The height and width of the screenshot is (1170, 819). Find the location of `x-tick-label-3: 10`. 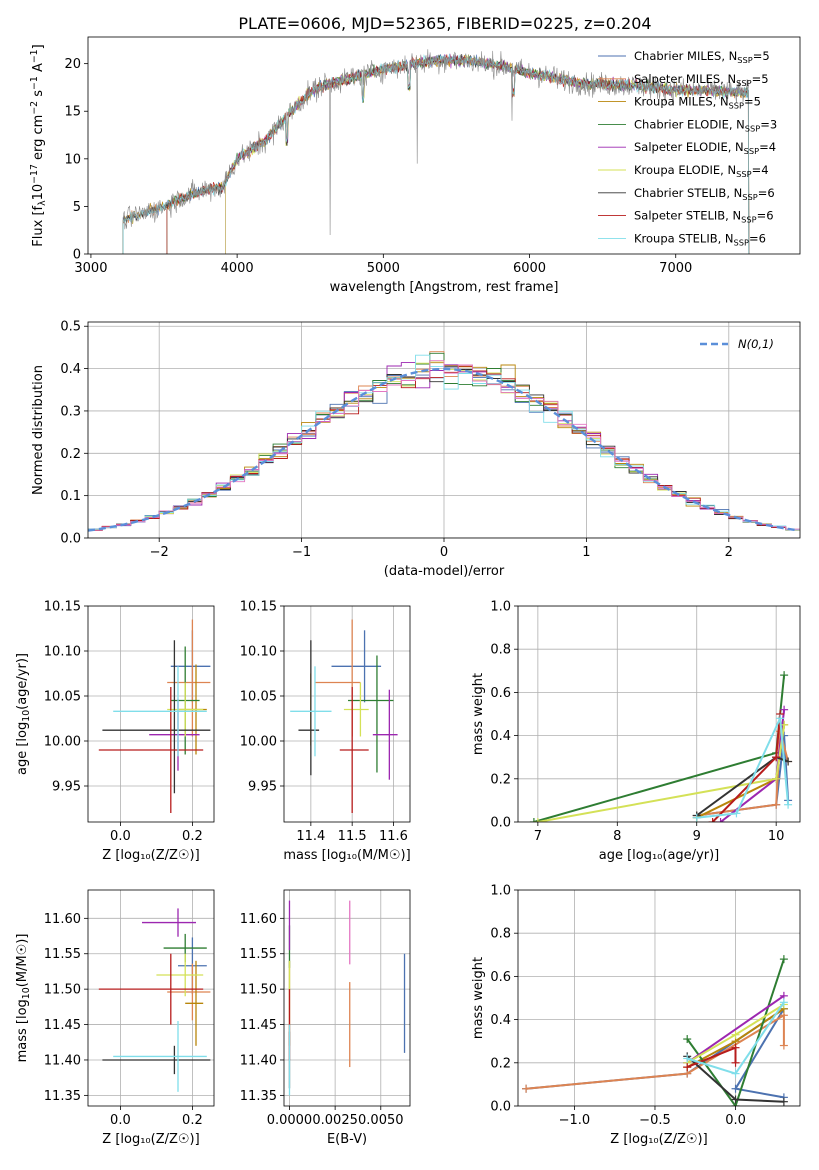

x-tick-label-3: 10 is located at coordinates (776, 836).